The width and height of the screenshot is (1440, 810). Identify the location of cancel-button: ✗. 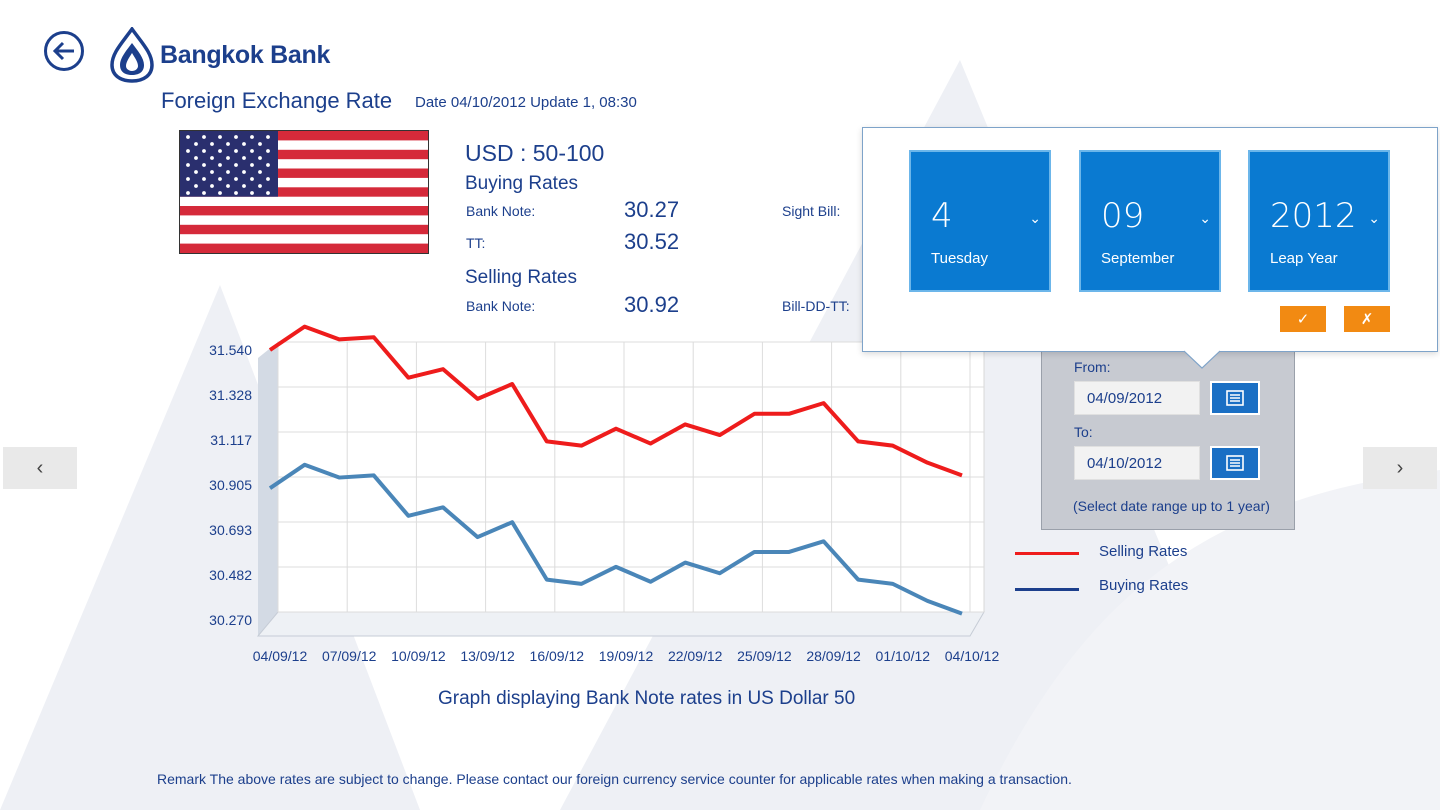
(1367, 319).